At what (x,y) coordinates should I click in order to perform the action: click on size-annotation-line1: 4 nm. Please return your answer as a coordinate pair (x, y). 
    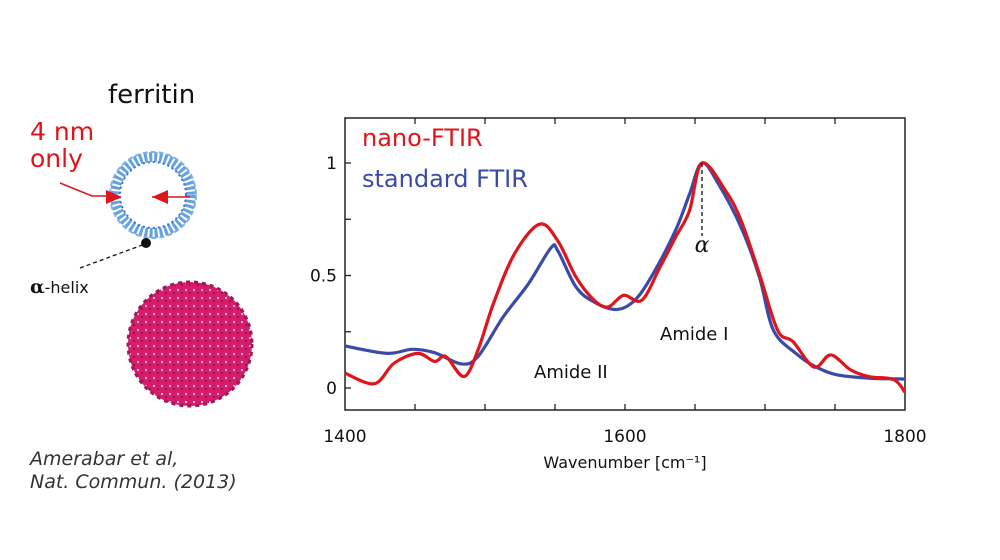
    Looking at the image, I should click on (62, 131).